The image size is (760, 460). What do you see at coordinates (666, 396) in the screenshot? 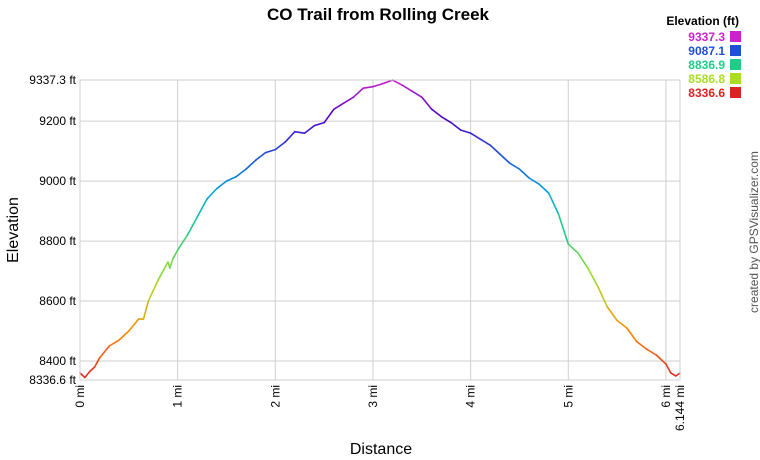
I see `x-tick-label: 6 mi` at bounding box center [666, 396].